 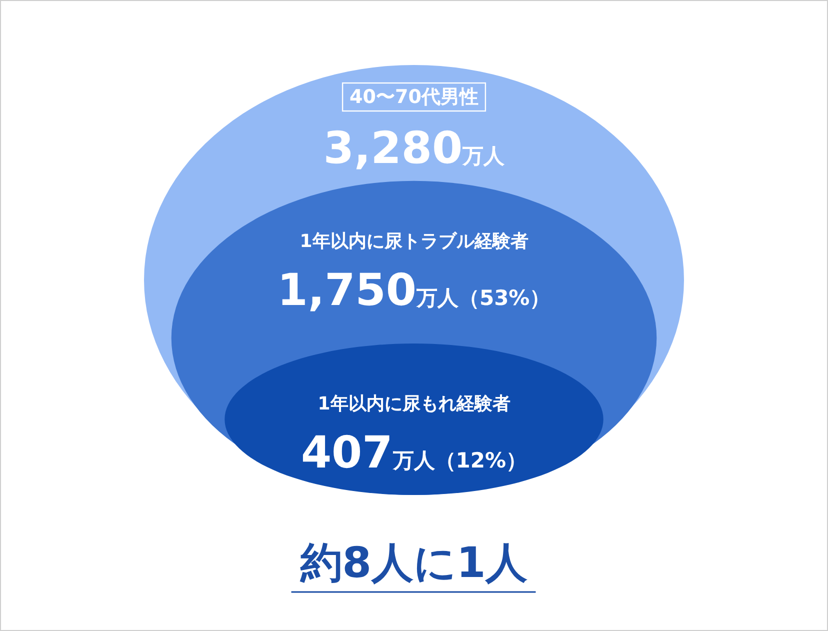 What do you see at coordinates (414, 97) in the screenshot?
I see `category-label: 40〜70代男性` at bounding box center [414, 97].